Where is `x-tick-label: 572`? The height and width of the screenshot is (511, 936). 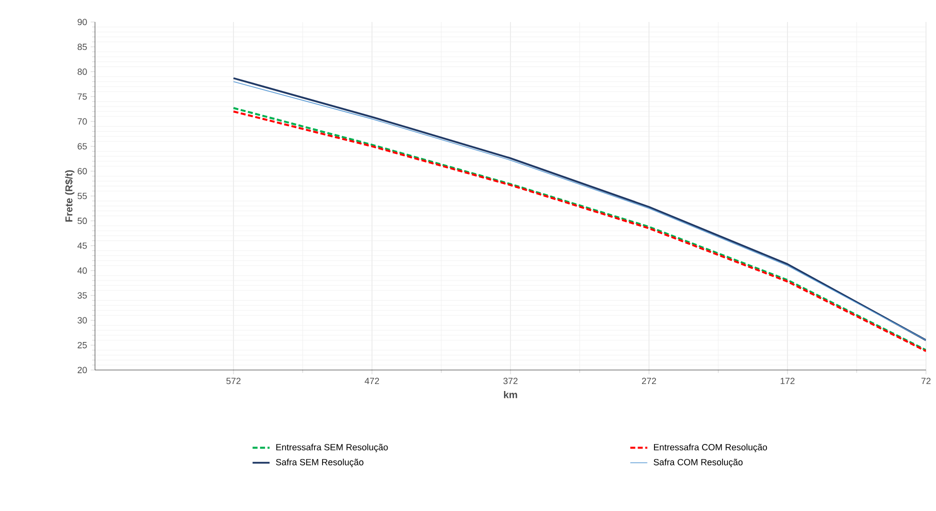 x-tick-label: 572 is located at coordinates (233, 381).